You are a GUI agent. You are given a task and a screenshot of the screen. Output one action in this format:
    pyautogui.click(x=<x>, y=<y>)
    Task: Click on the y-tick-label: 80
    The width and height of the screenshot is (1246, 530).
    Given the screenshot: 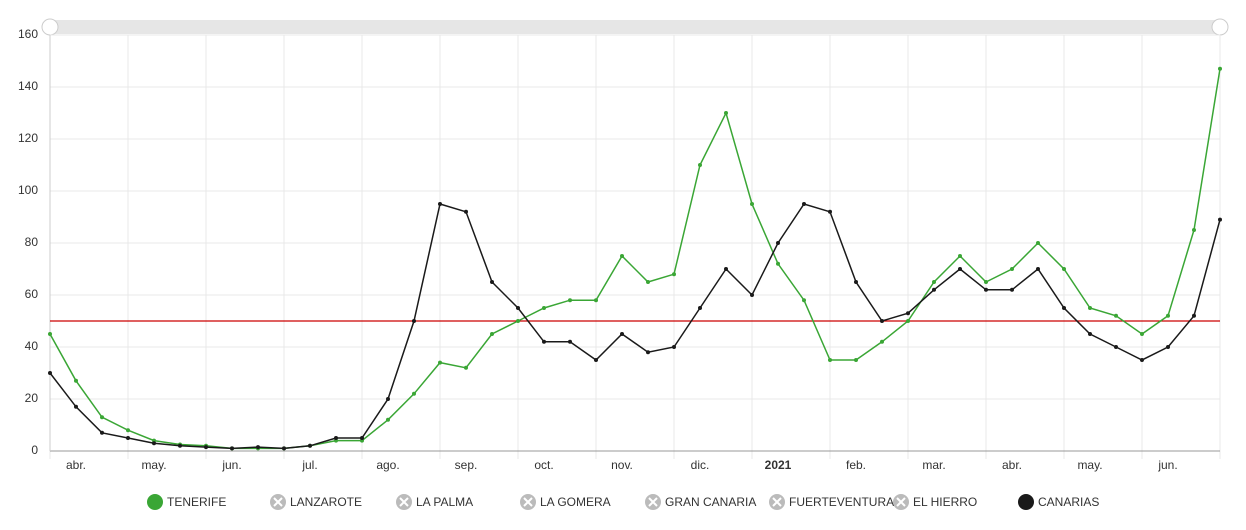 What is the action you would take?
    pyautogui.click(x=32, y=242)
    